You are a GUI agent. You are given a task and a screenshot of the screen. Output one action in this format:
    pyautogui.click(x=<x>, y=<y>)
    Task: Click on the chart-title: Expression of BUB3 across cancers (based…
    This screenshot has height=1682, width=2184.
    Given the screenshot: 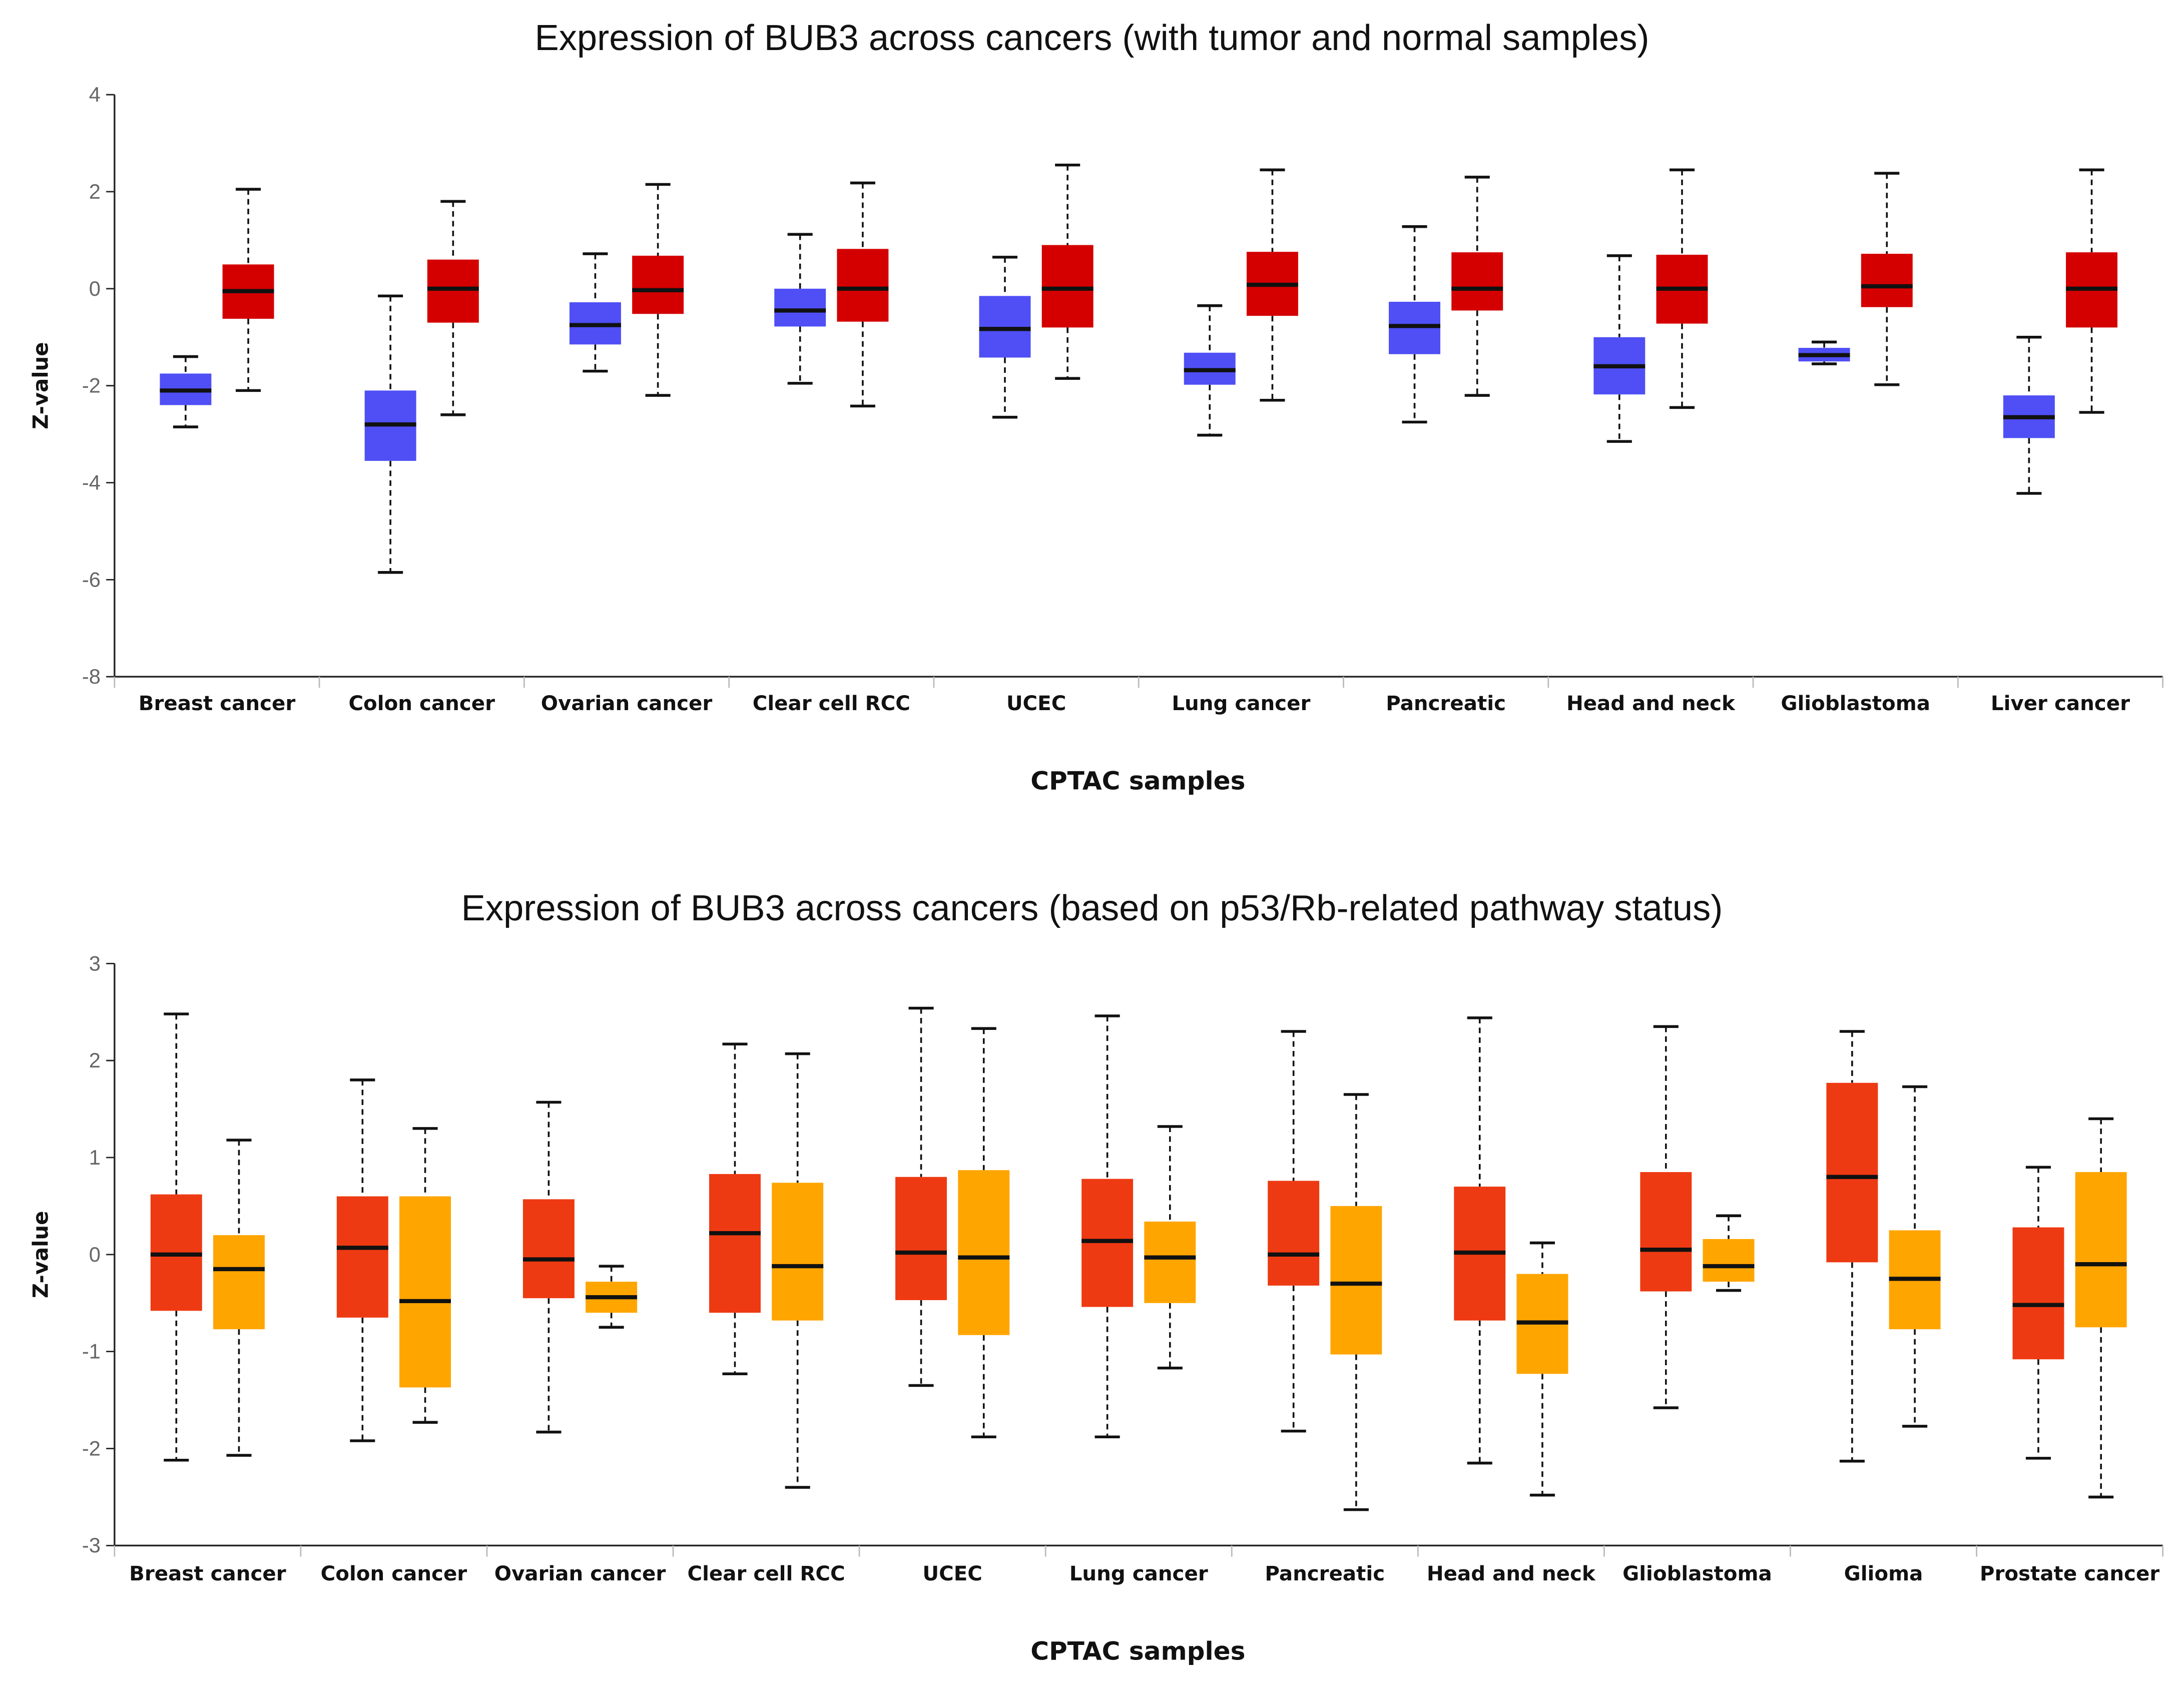 What is the action you would take?
    pyautogui.click(x=1092, y=908)
    